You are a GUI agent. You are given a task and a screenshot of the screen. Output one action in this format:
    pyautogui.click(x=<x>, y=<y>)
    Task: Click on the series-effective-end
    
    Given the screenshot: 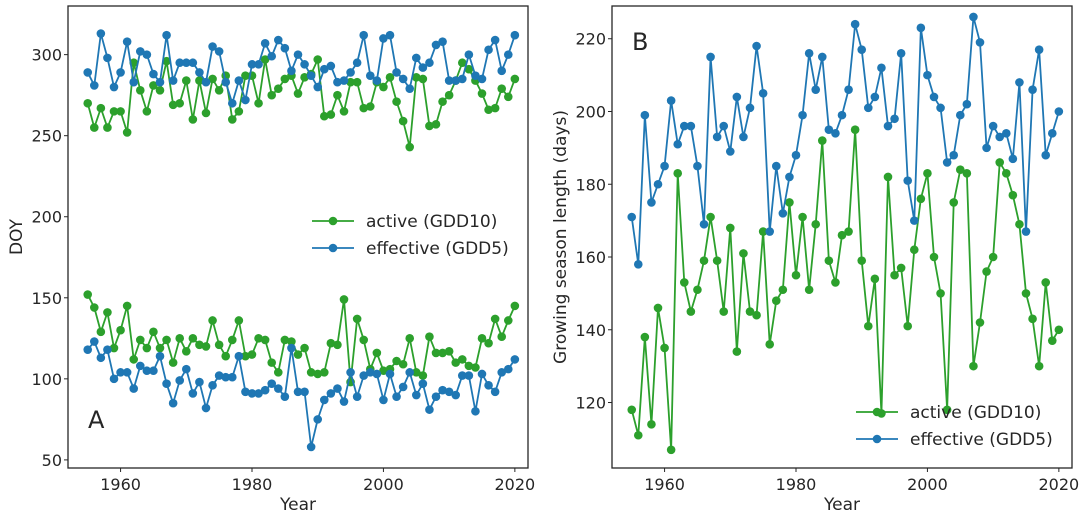 What is the action you would take?
    pyautogui.click(x=301, y=68)
    